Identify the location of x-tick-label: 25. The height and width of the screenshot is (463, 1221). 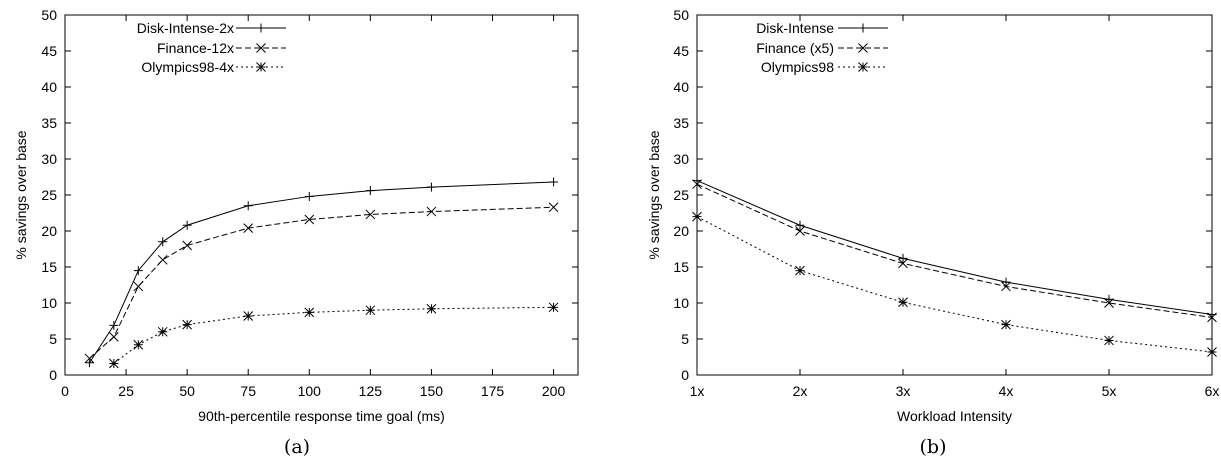
(126, 391).